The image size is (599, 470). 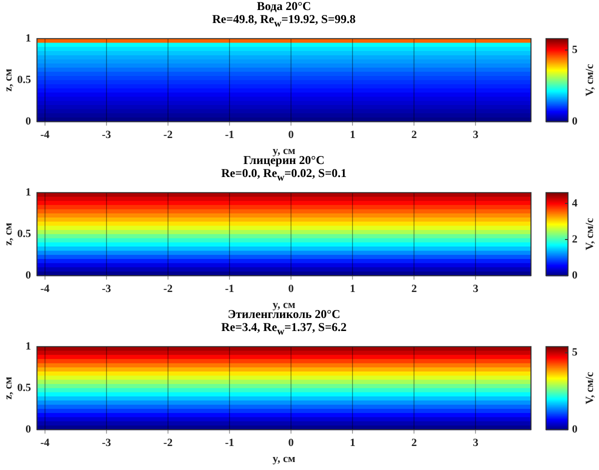 I want to click on color-bar-label: 4, so click(x=575, y=204).